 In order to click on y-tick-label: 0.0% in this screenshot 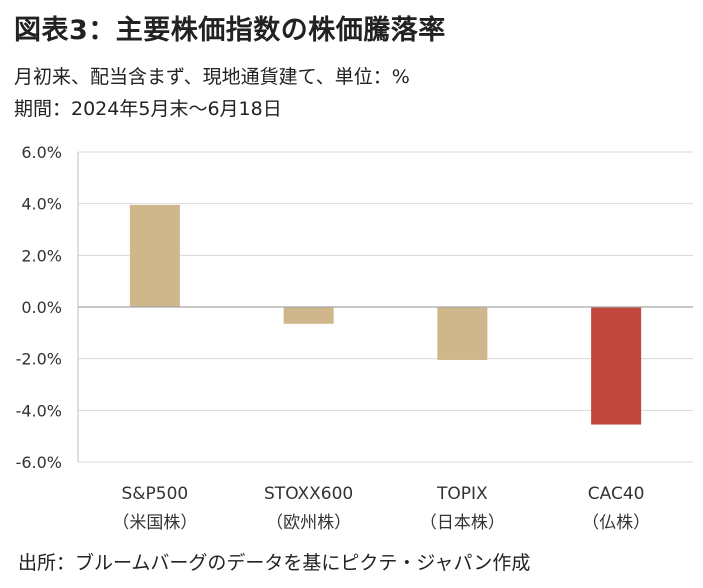, I will do `click(41, 307)`.